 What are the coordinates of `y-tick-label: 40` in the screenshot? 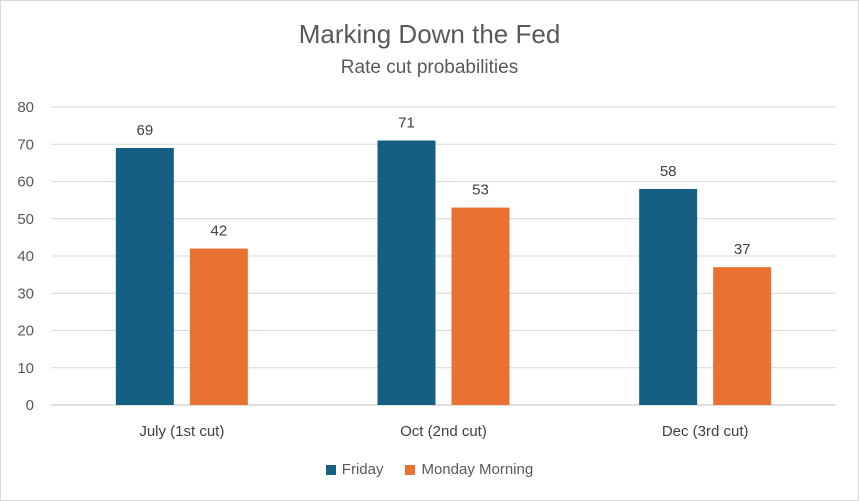 It's located at (25, 256).